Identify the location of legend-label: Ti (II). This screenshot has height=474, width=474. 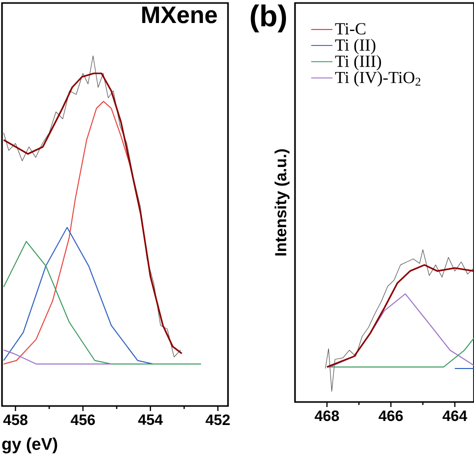
(355, 46).